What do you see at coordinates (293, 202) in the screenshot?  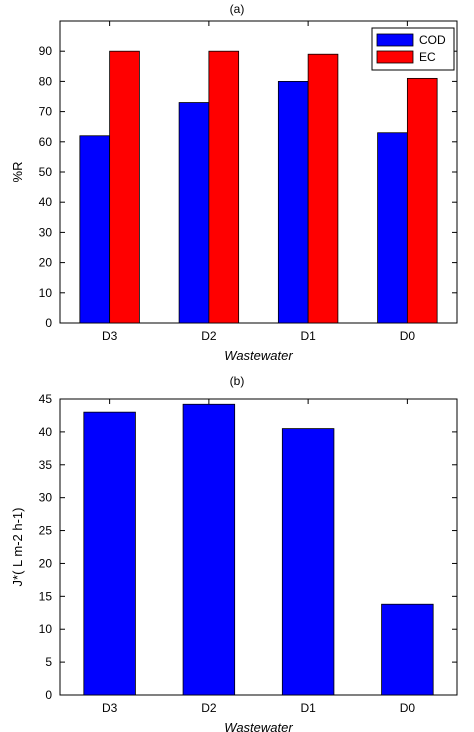 I see `chart-a-bar-cod-d1` at bounding box center [293, 202].